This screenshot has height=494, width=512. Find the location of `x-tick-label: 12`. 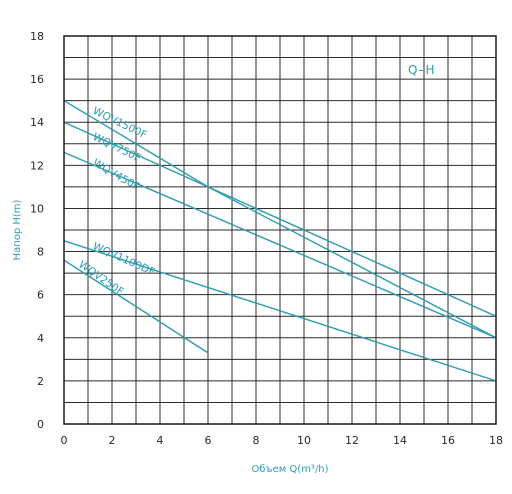

x-tick-label: 12 is located at coordinates (352, 440).